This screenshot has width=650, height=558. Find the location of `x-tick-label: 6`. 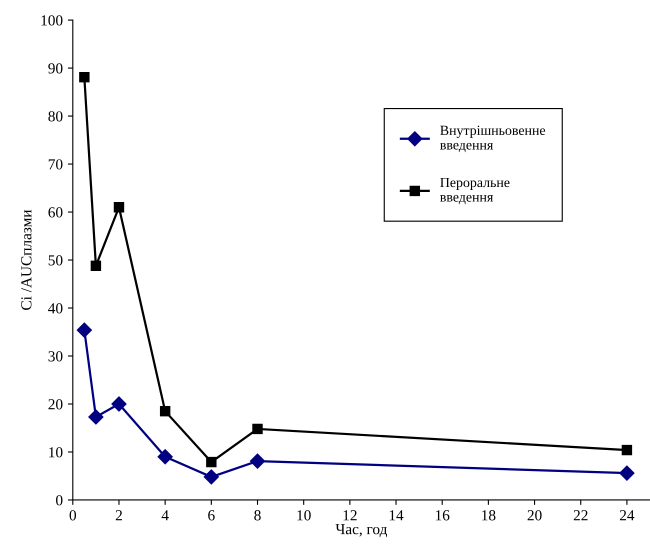

x-tick-label: 6 is located at coordinates (211, 515).